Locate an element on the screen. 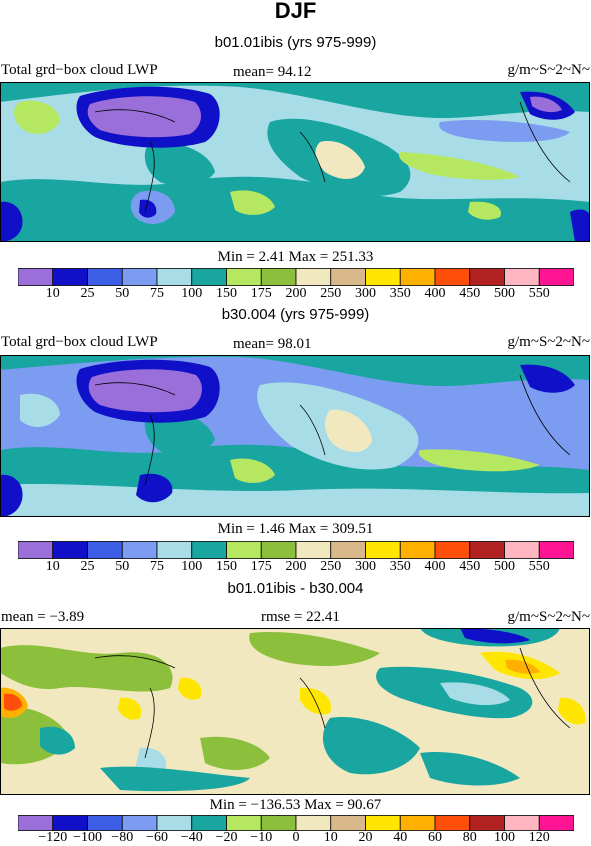 This screenshot has width=591, height=846. colorbar-tick-label: 20 is located at coordinates (365, 837).